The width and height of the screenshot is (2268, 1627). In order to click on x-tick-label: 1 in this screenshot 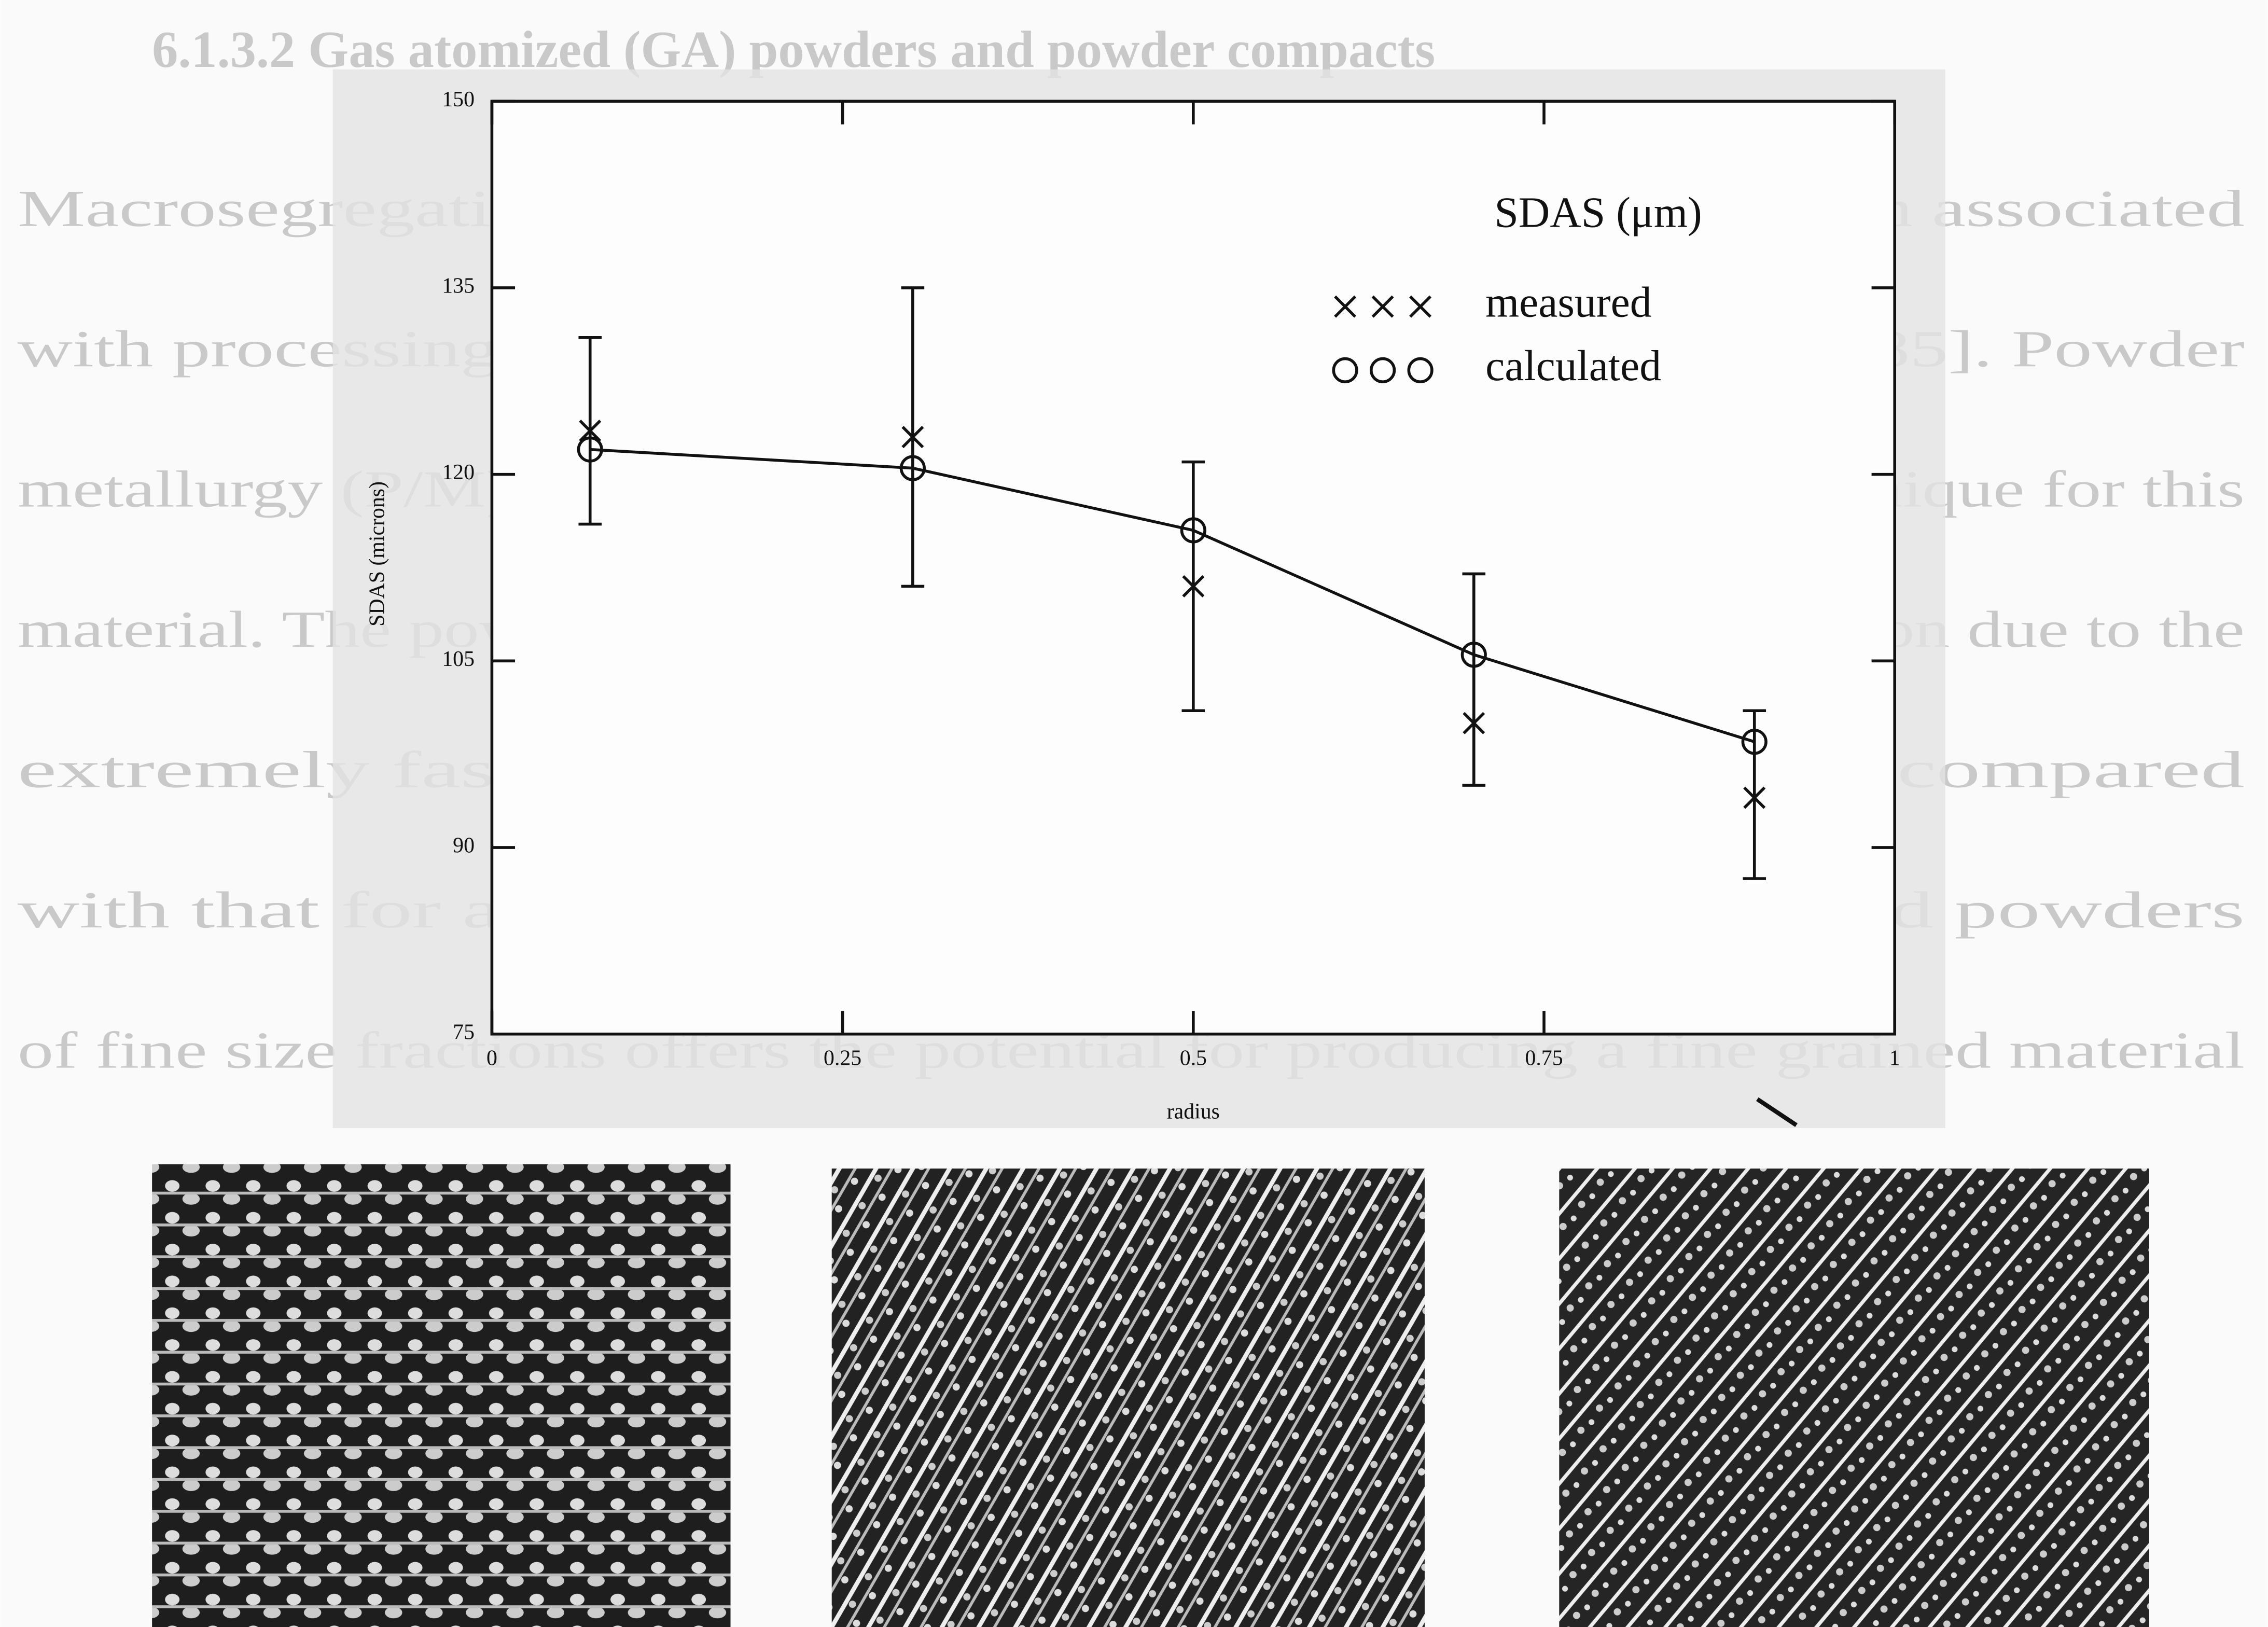, I will do `click(1895, 1058)`.